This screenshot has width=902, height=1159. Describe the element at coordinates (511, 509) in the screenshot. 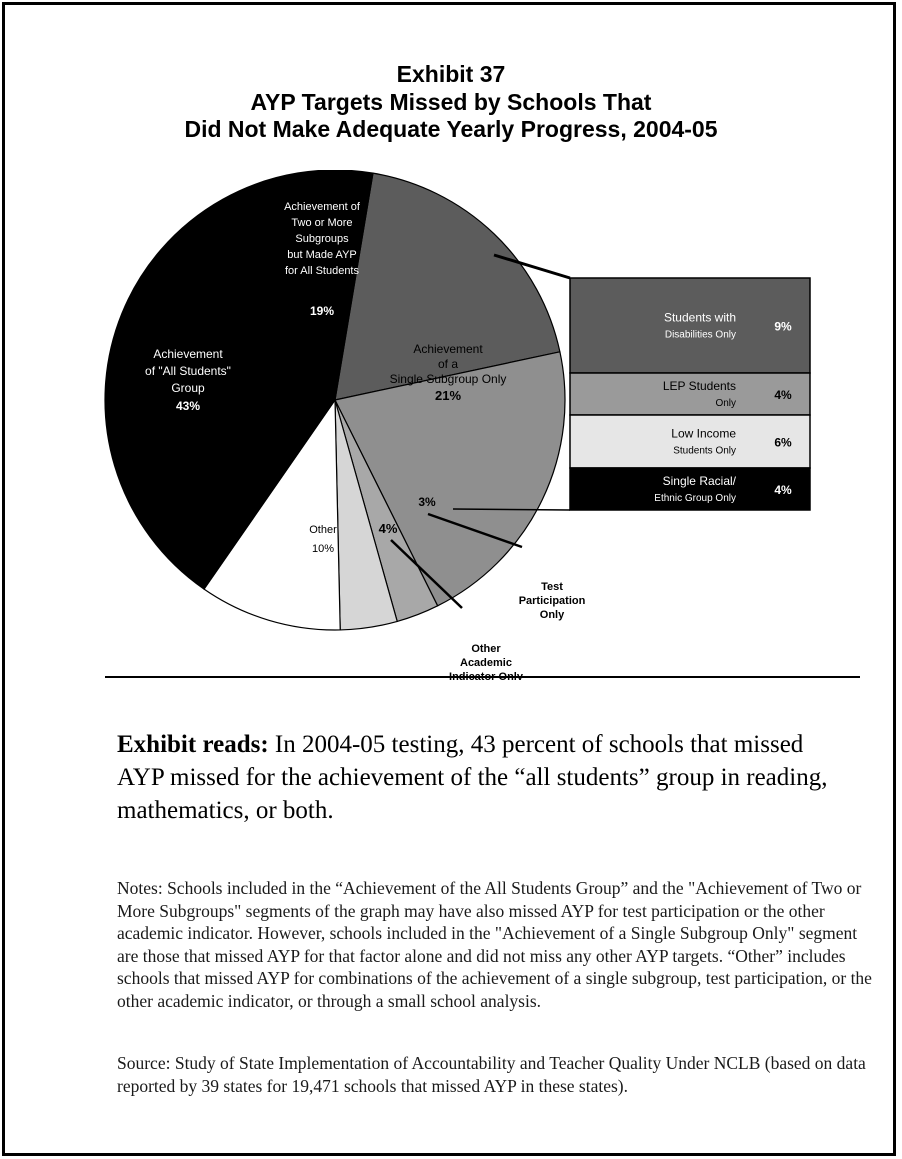

I see `connector-bottom` at that location.